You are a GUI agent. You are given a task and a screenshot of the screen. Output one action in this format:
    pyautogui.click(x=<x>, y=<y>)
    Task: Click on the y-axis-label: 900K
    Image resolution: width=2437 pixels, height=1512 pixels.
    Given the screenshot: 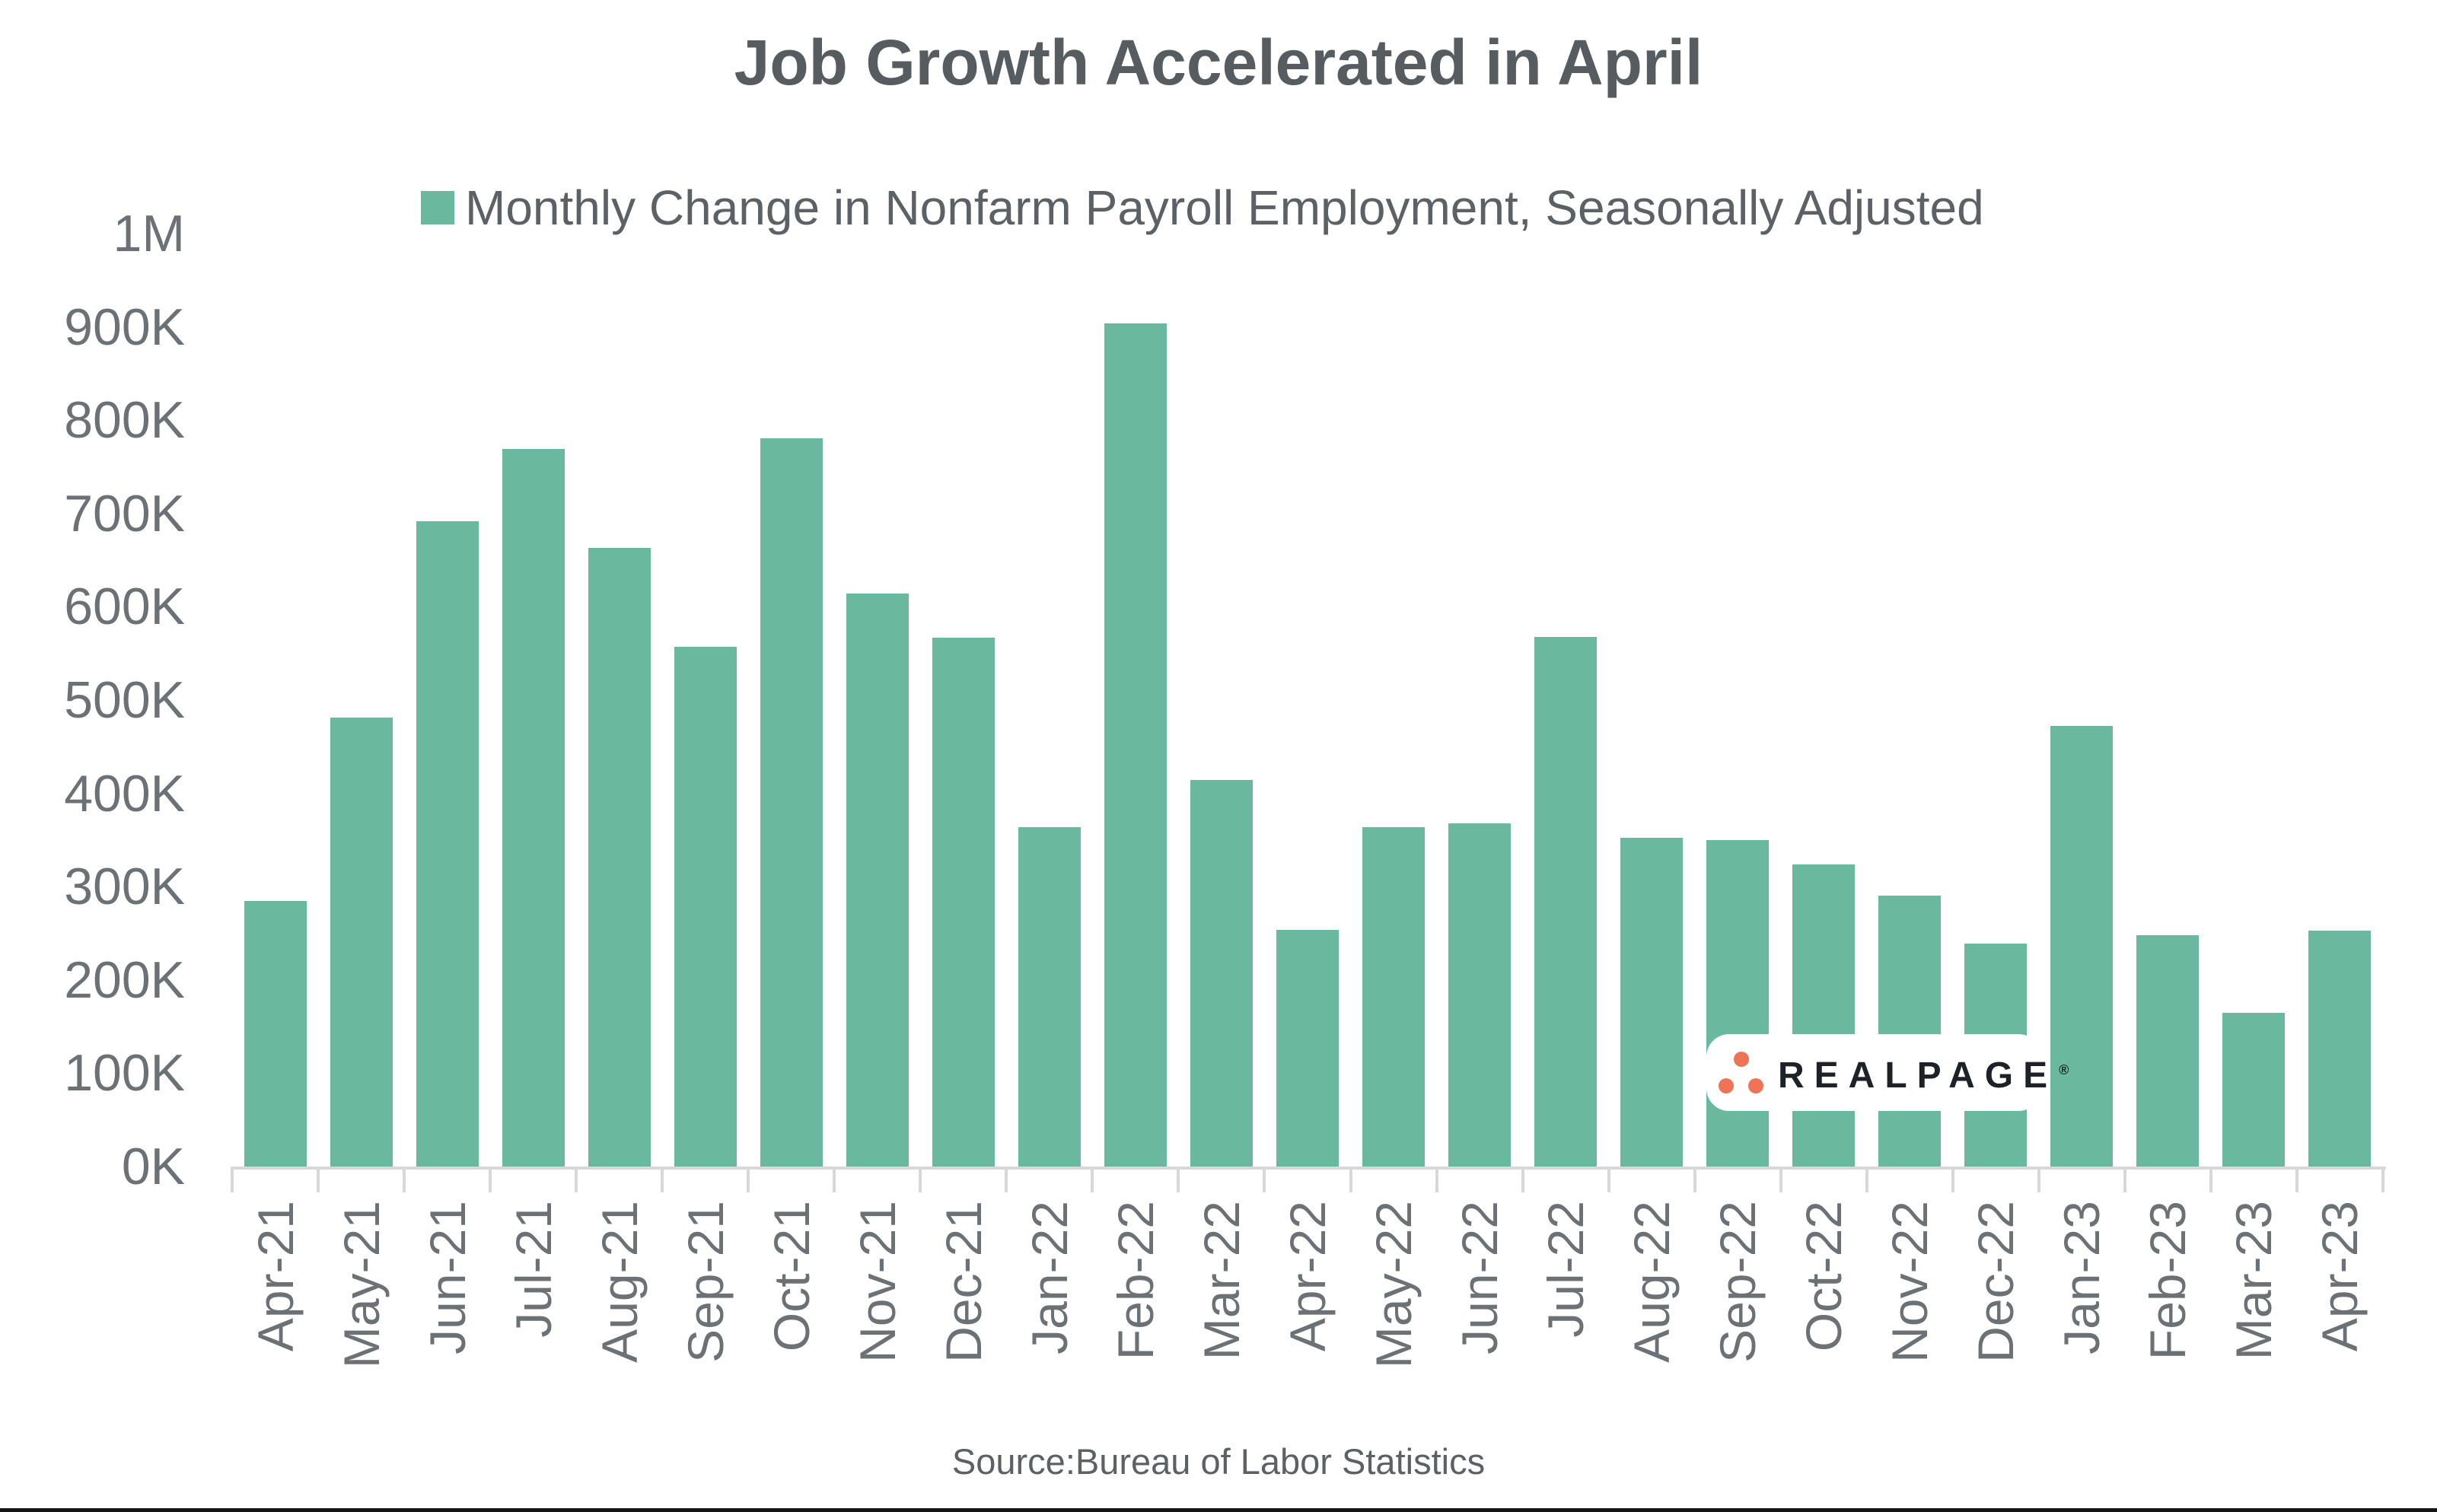 What is the action you would take?
    pyautogui.click(x=125, y=327)
    